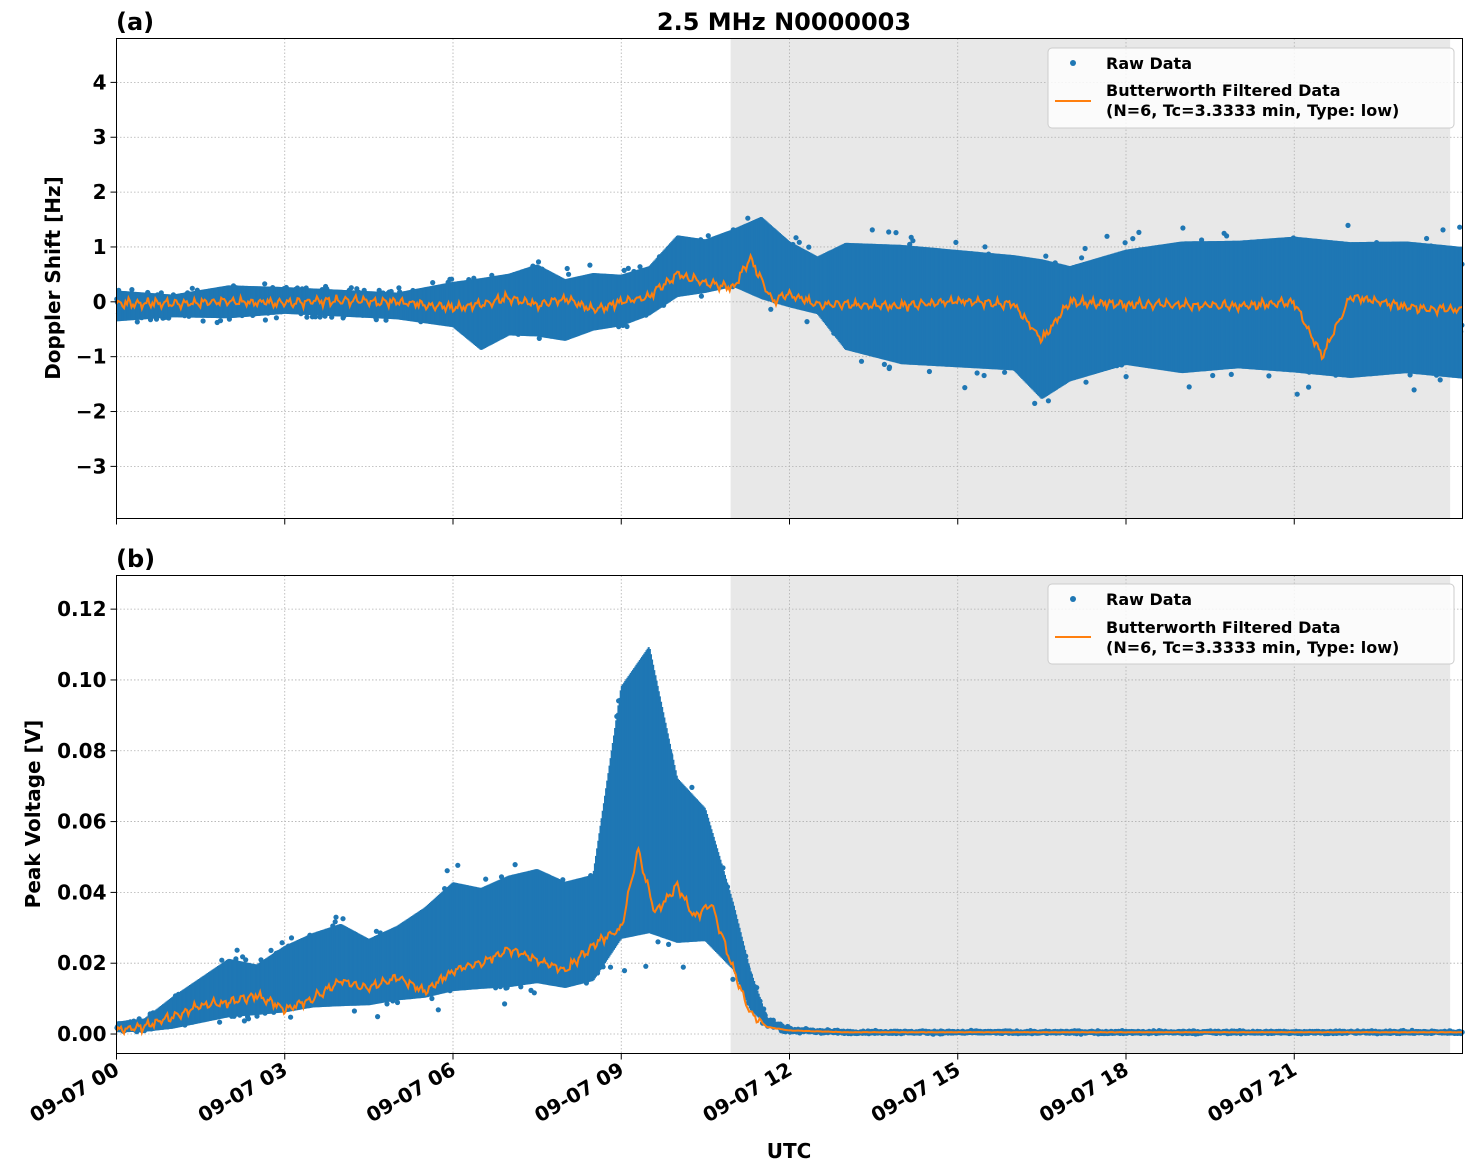 Image resolution: width=1472 pixels, height=1176 pixels. What do you see at coordinates (100, 82) in the screenshot?
I see `y-tick-label: 4` at bounding box center [100, 82].